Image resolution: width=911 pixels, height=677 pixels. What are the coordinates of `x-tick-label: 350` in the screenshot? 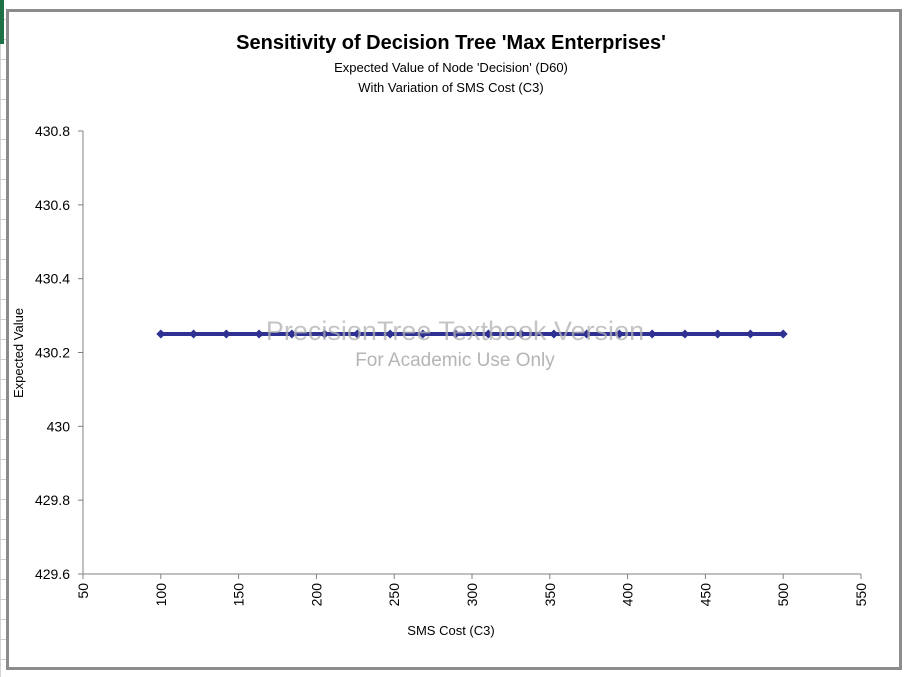 It's located at (550, 595).